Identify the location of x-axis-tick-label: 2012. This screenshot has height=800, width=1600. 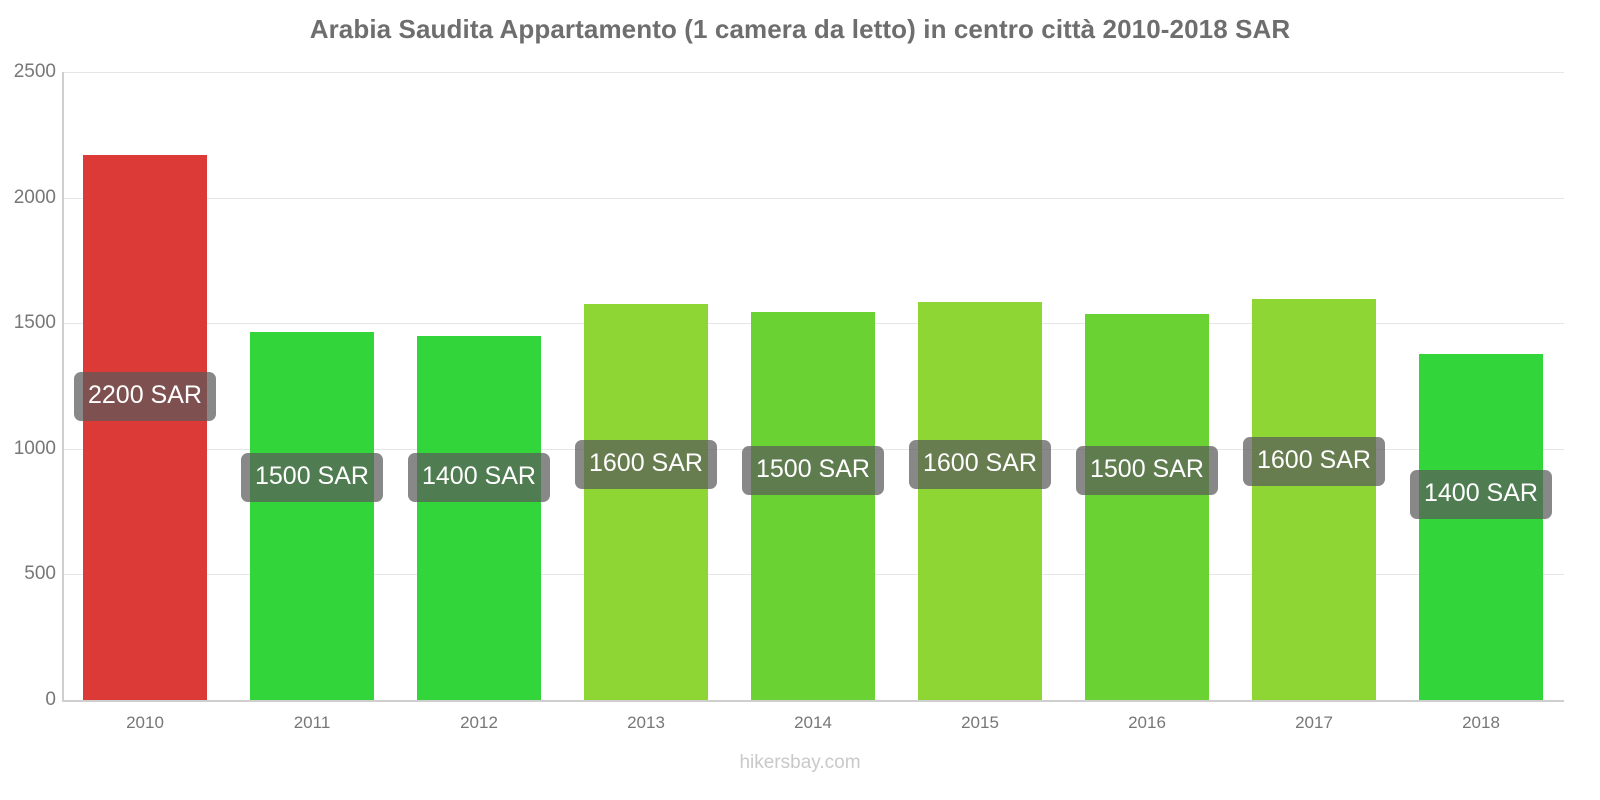
(479, 722).